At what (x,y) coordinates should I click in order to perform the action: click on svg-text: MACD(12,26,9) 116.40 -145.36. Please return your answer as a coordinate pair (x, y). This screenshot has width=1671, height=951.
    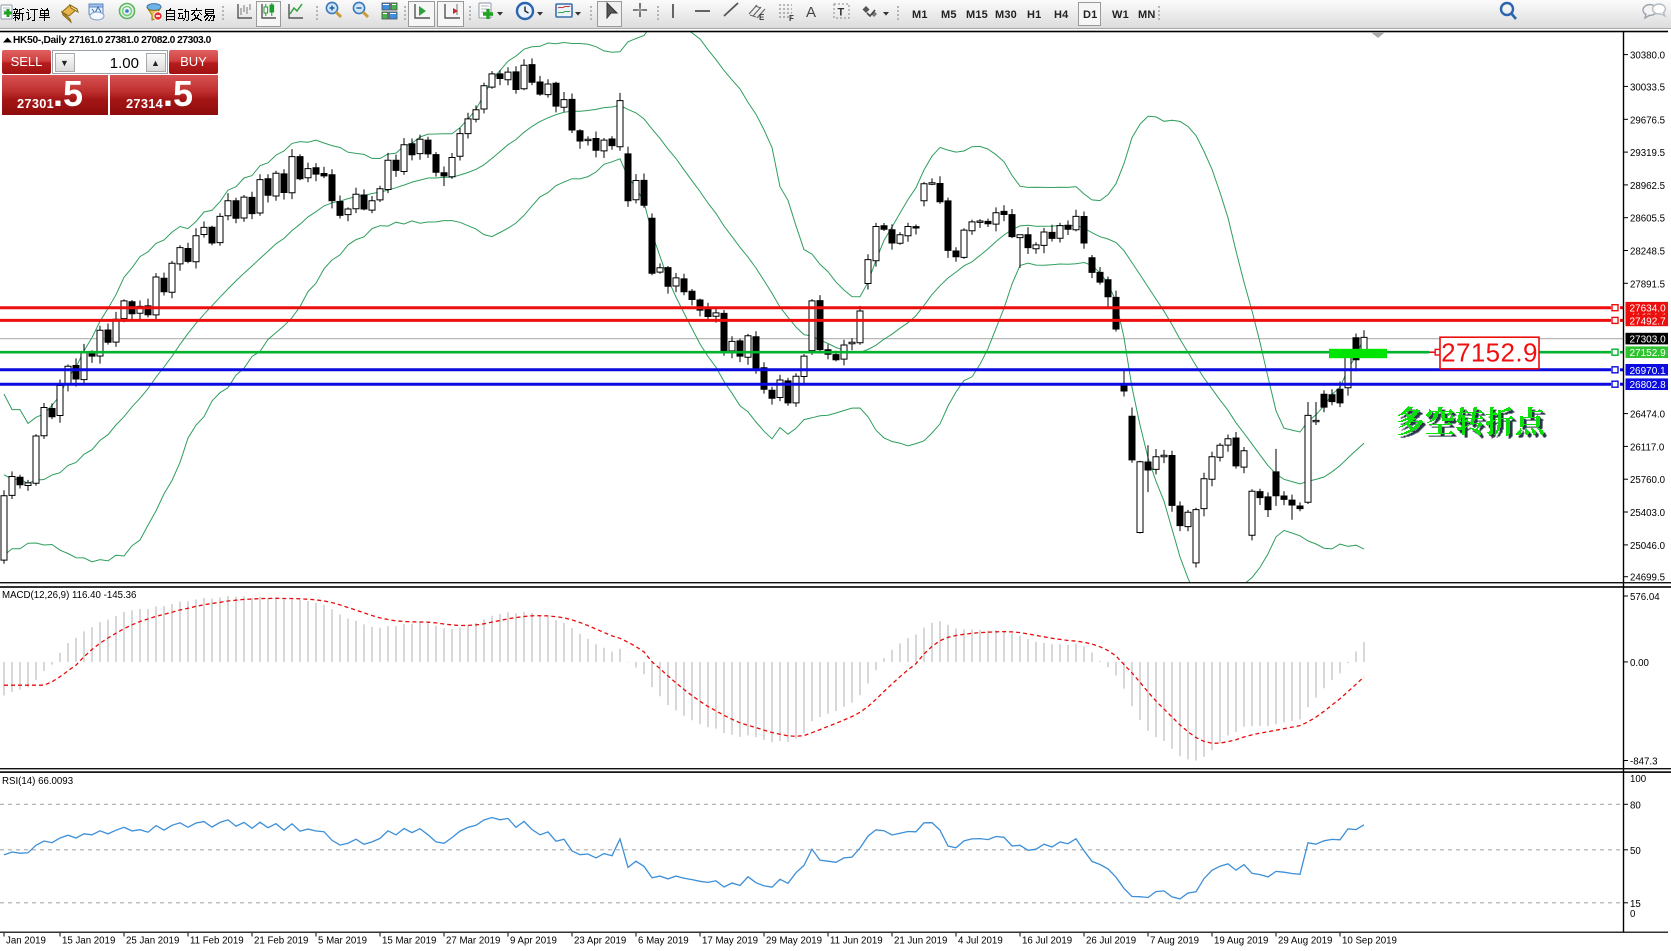
    Looking at the image, I should click on (69, 595).